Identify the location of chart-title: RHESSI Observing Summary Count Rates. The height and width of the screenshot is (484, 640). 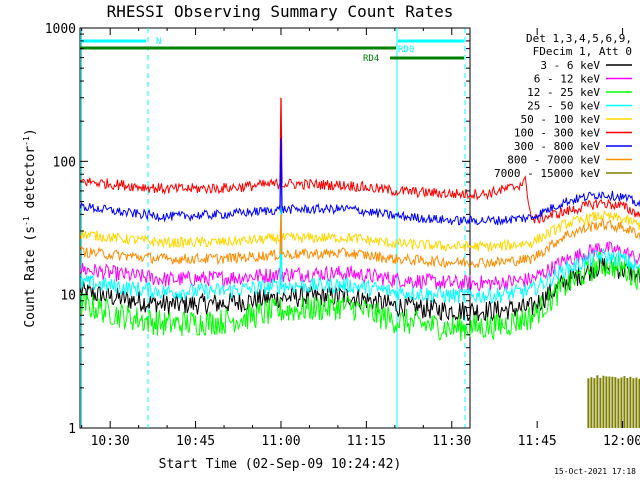
(280, 11).